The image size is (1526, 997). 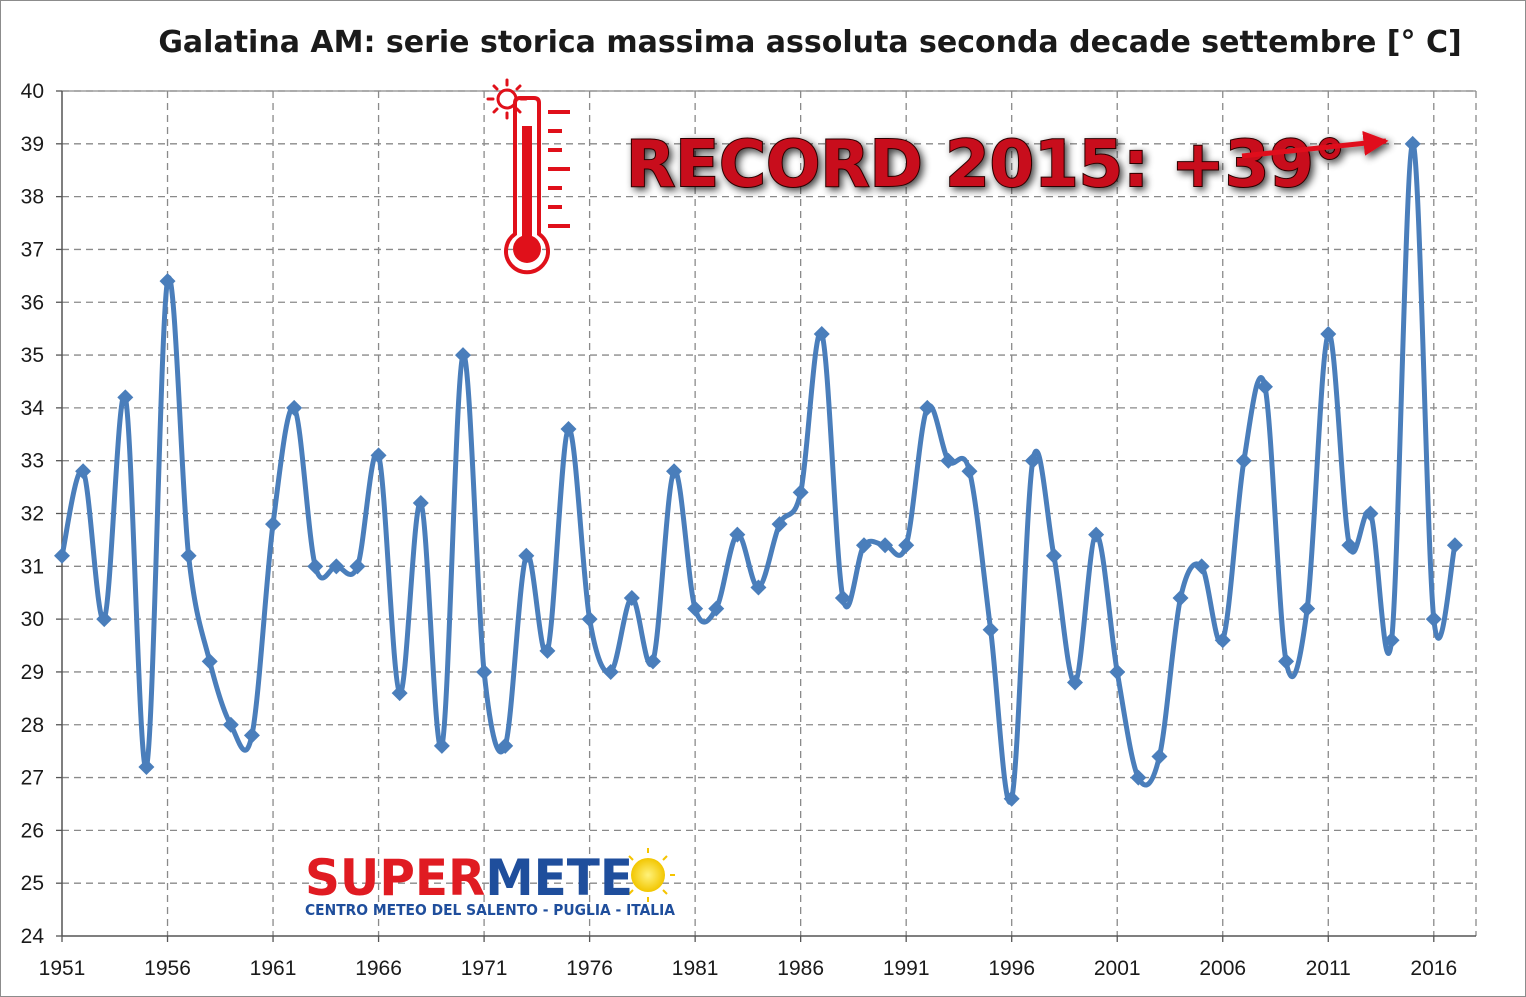 I want to click on data-point-1984, so click(x=758, y=587).